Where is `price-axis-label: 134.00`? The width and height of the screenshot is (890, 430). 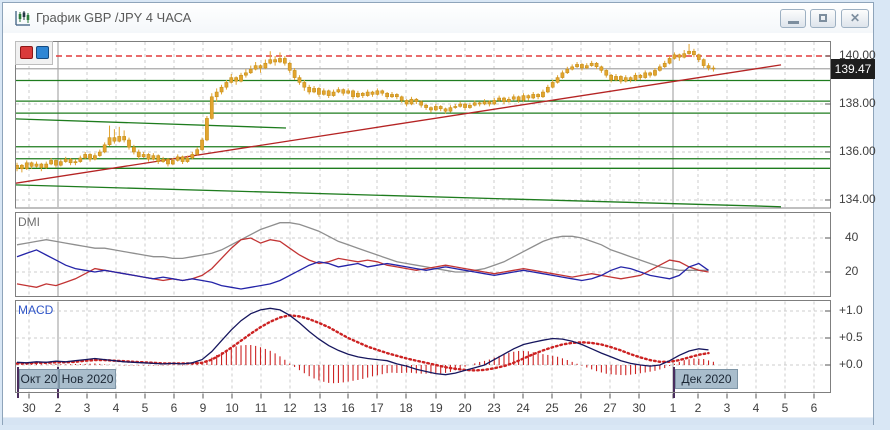 price-axis-label: 134.00 is located at coordinates (857, 199).